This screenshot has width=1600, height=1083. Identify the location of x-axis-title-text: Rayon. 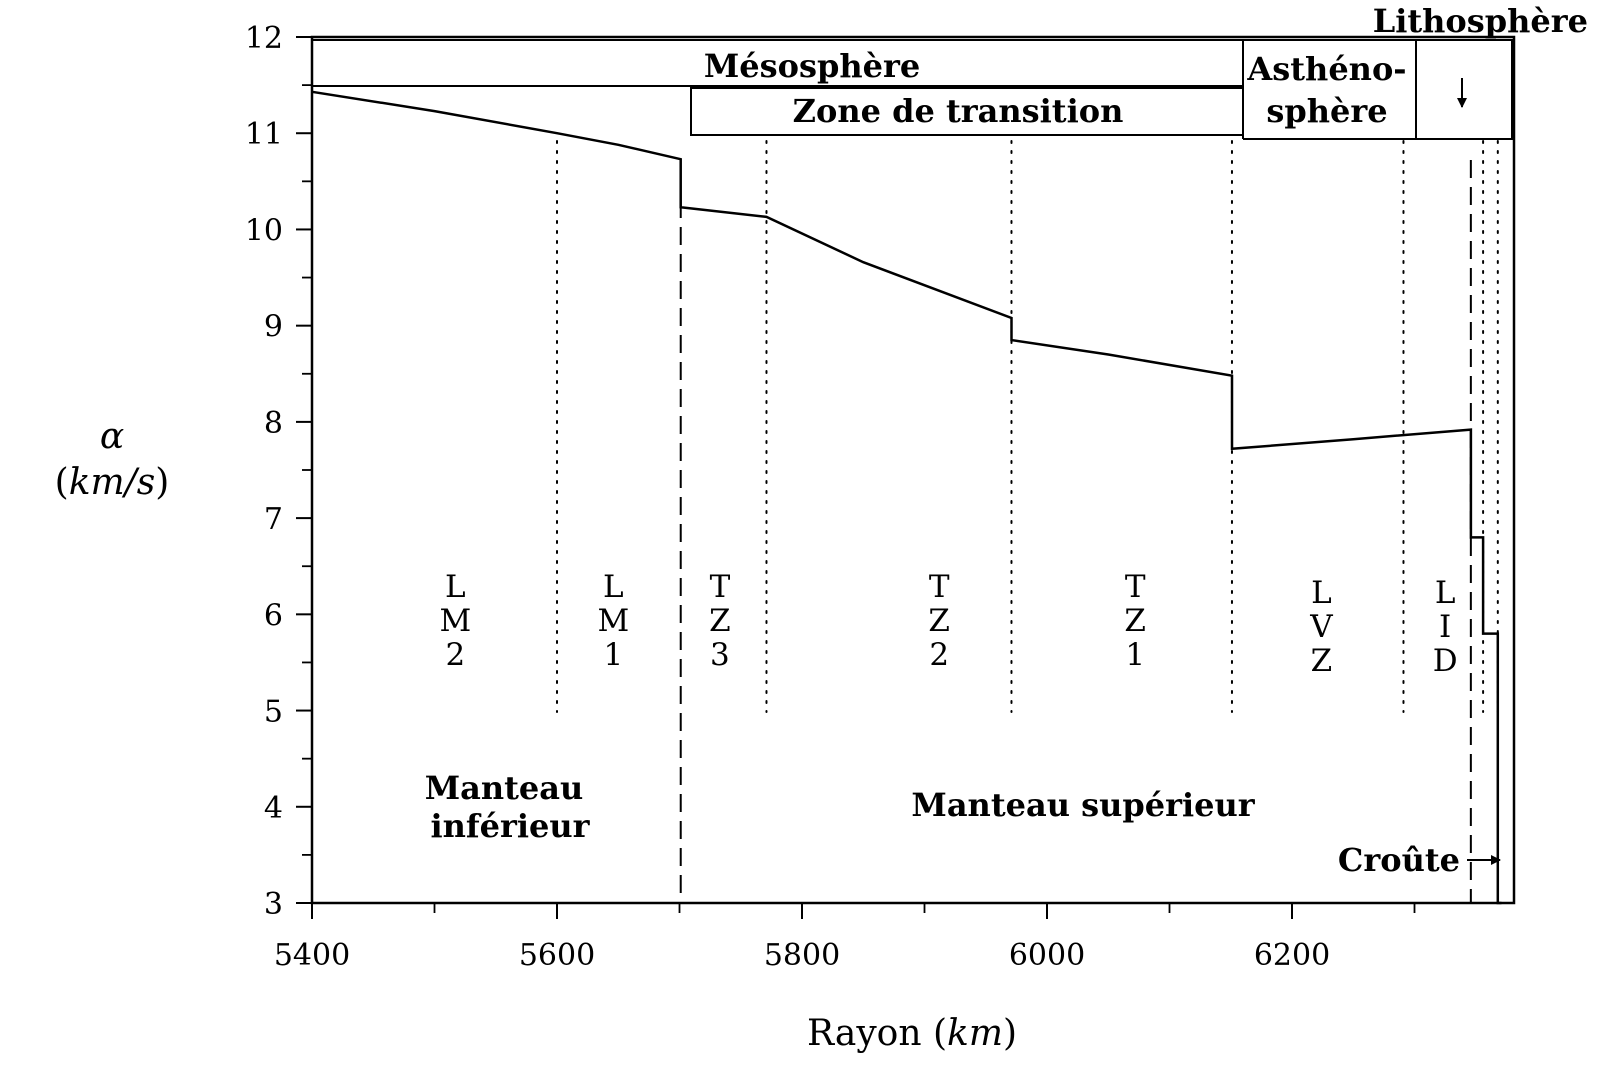
(864, 1033).